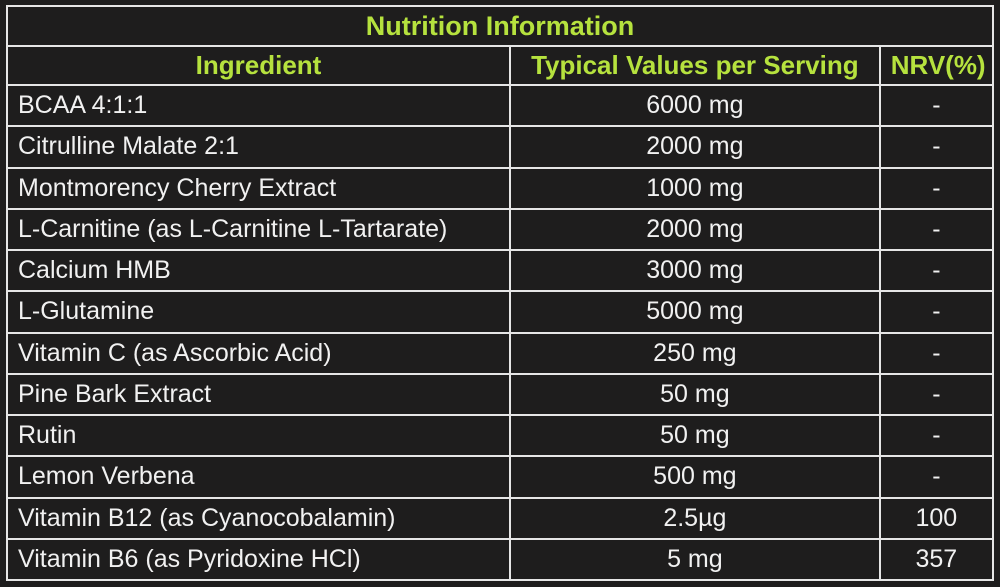  What do you see at coordinates (695, 518) in the screenshot?
I see `value-cell: 2.5µg` at bounding box center [695, 518].